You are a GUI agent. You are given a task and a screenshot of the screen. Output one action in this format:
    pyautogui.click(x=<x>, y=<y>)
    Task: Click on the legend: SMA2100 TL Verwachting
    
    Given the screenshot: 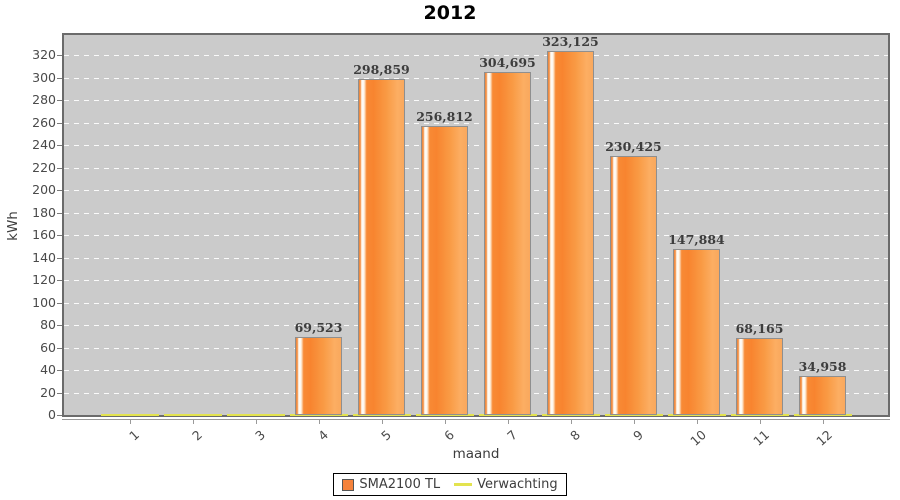 What is the action you would take?
    pyautogui.click(x=450, y=484)
    